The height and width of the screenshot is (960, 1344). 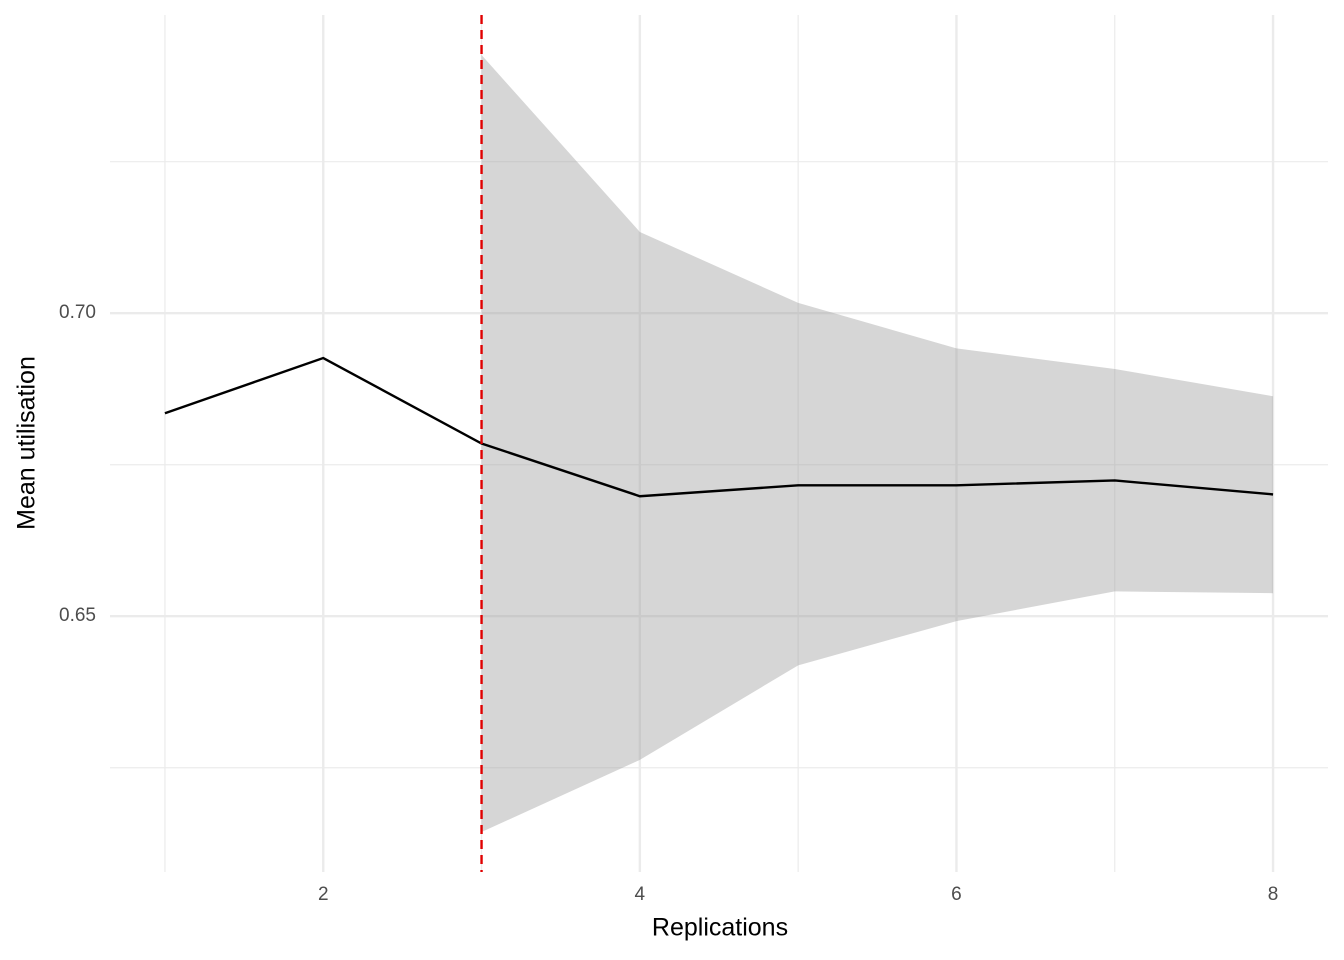 What do you see at coordinates (77, 615) in the screenshot?
I see `y-tick-label: 0.65` at bounding box center [77, 615].